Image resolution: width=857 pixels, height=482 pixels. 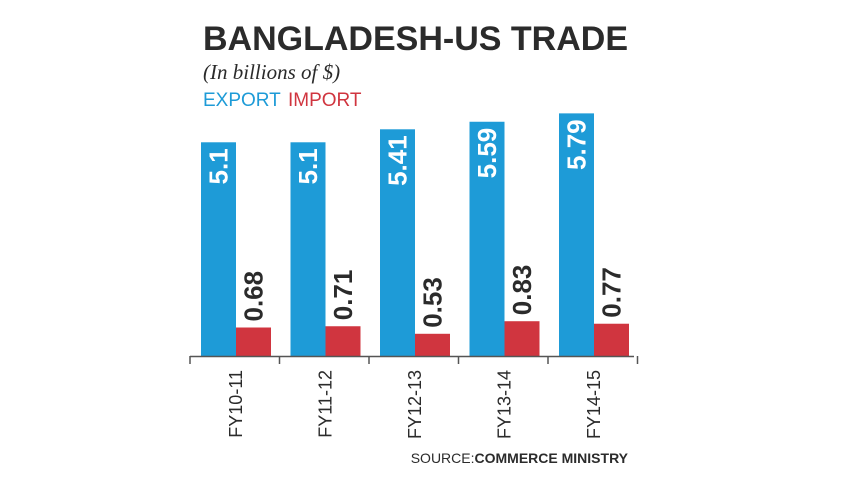 I want to click on source-name: COMMERCE MINISTRY, so click(x=552, y=458).